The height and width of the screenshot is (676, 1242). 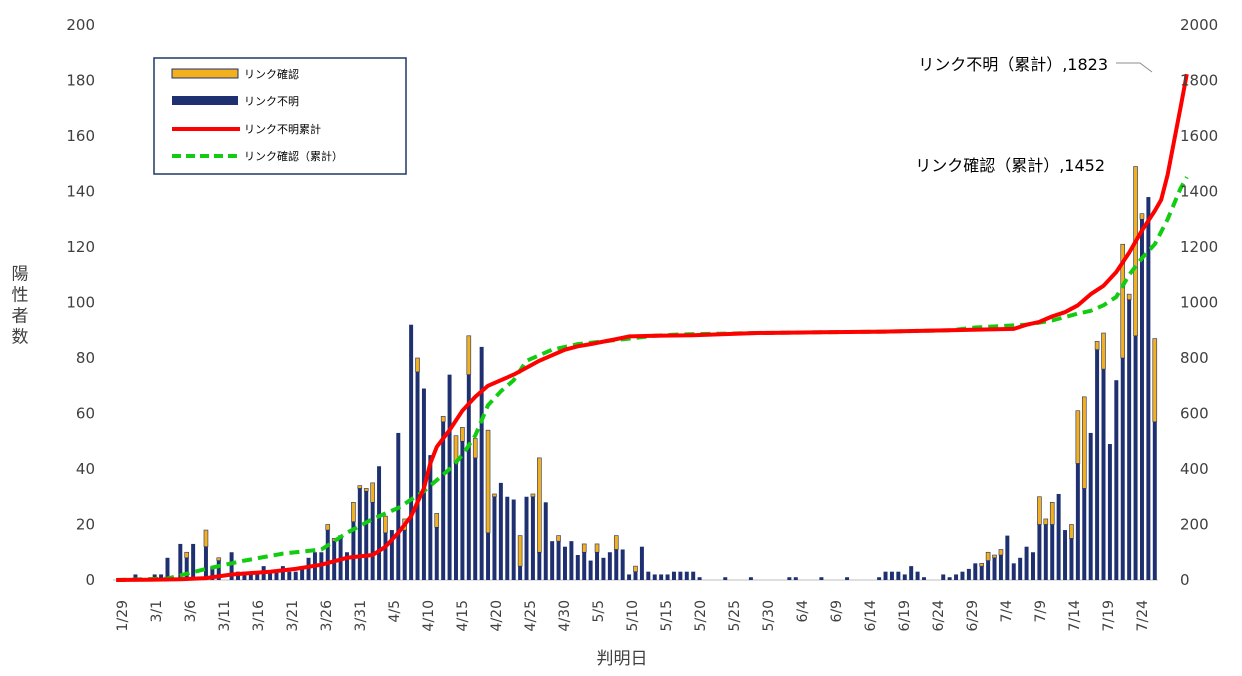 I want to click on y-right-tick-label: 1400, so click(x=1199, y=192).